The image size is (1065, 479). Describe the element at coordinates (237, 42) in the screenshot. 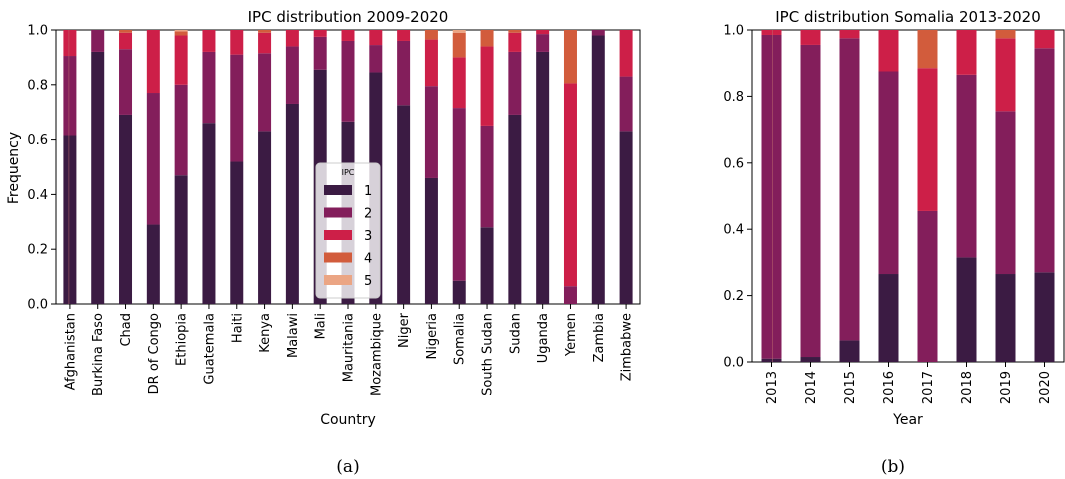

I see `chart-a-bar-haiti-ipc3` at that location.